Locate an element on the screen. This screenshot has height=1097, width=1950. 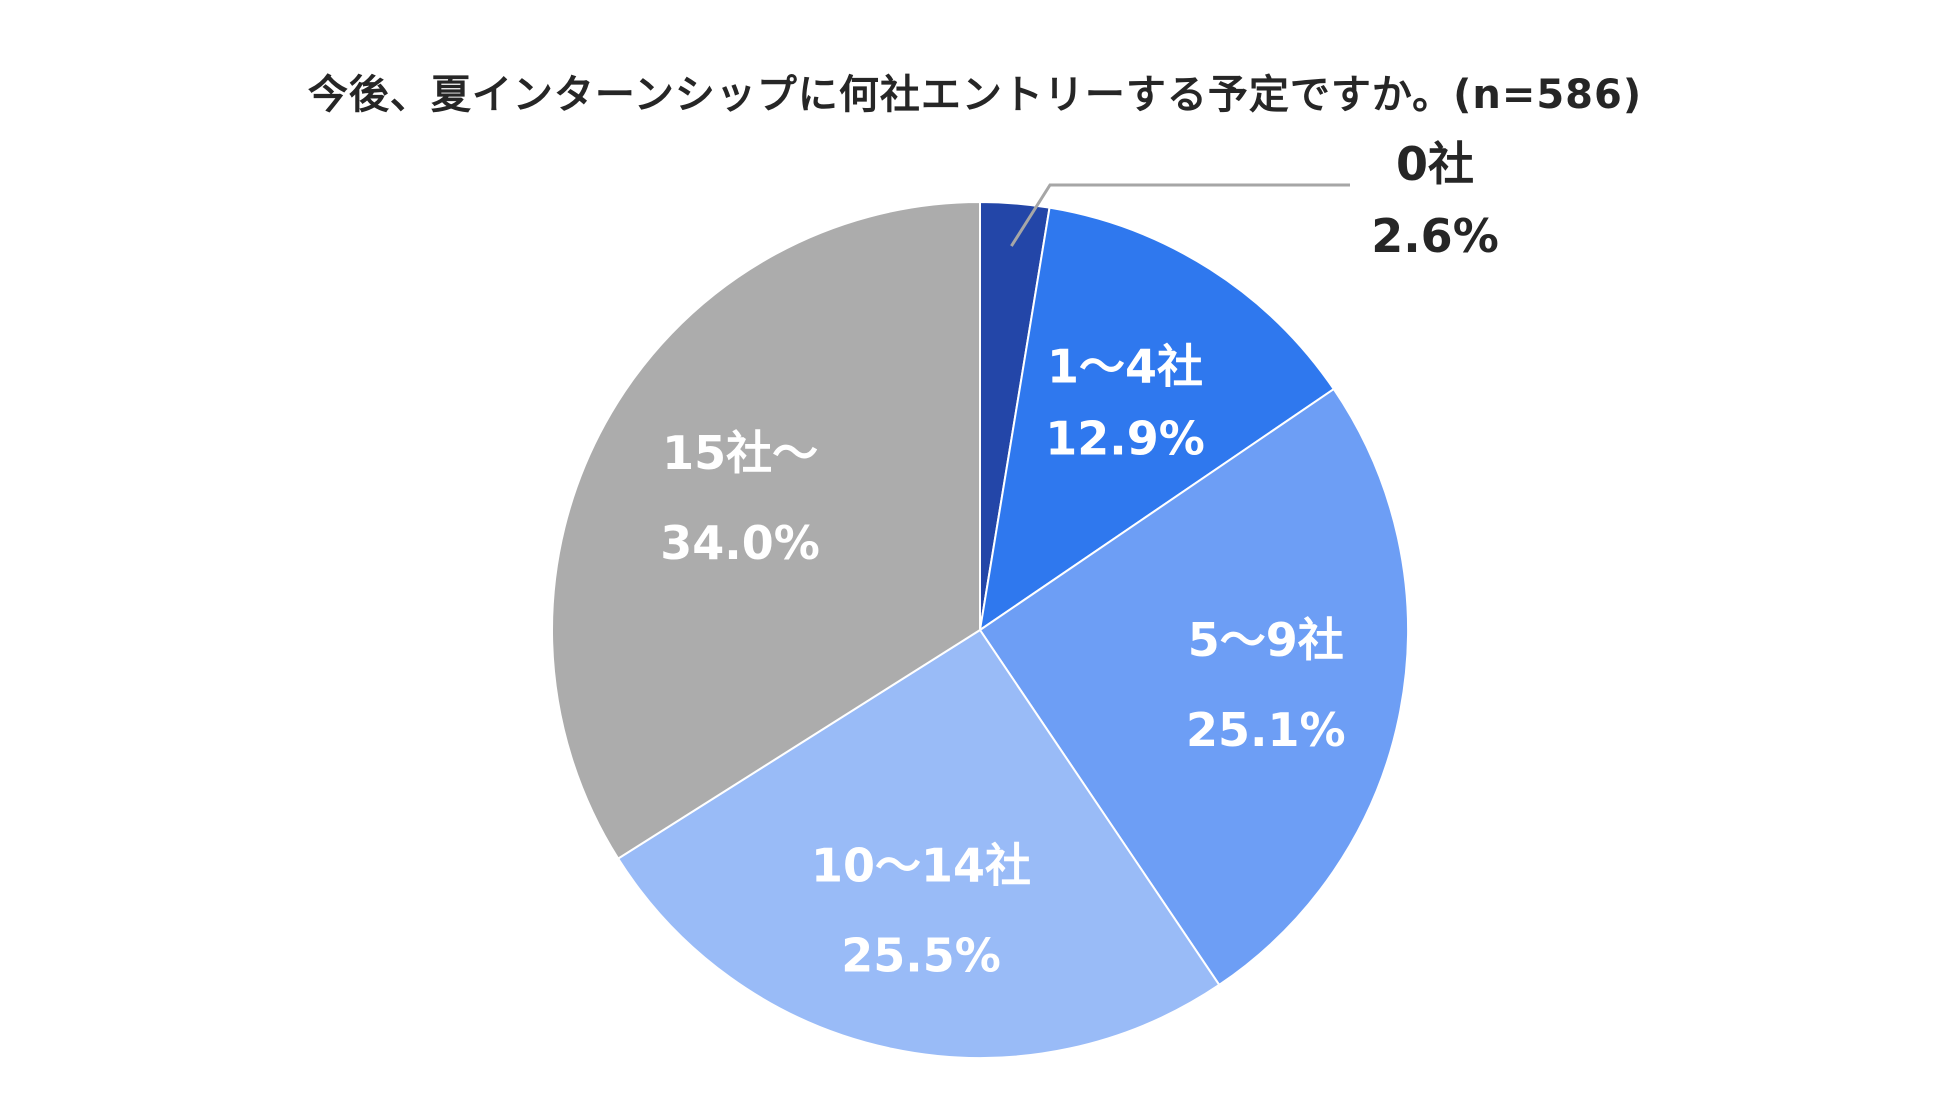
slice-value-label-4: 25.5% is located at coordinates (921, 956).